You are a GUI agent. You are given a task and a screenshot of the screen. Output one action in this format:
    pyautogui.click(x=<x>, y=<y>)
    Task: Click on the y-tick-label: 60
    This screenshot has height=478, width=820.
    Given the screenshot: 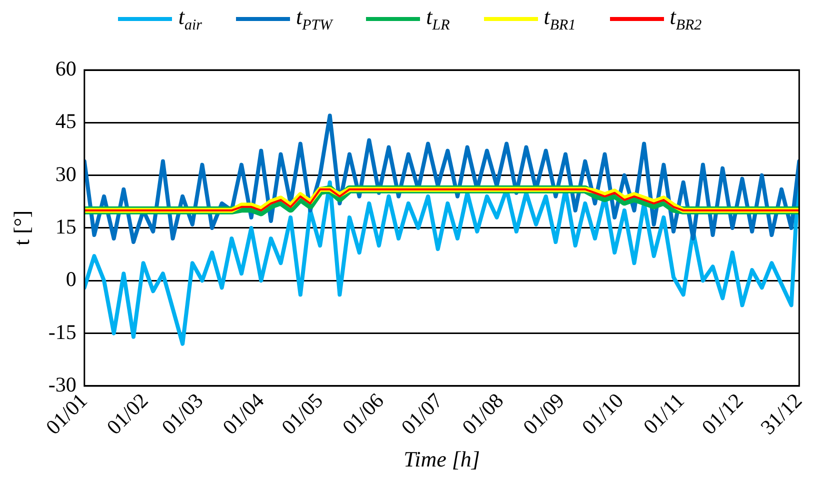 What is the action you would take?
    pyautogui.click(x=65, y=68)
    